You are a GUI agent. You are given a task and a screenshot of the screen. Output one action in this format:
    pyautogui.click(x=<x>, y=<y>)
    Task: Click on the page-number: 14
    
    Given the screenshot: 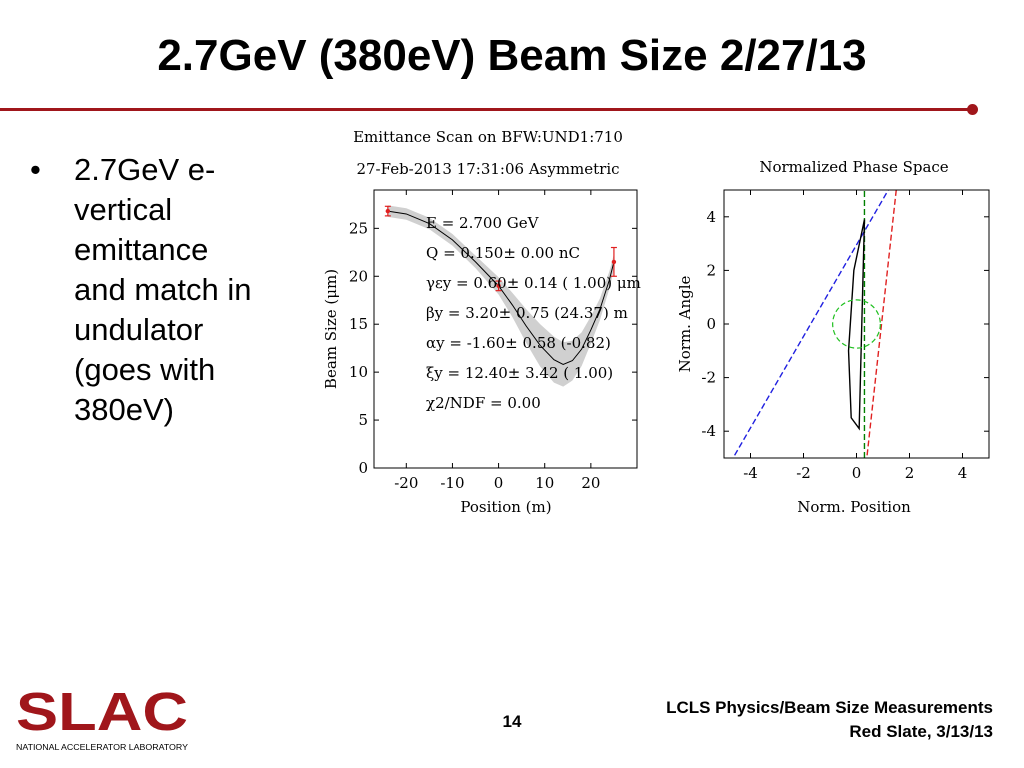 What is the action you would take?
    pyautogui.click(x=512, y=721)
    